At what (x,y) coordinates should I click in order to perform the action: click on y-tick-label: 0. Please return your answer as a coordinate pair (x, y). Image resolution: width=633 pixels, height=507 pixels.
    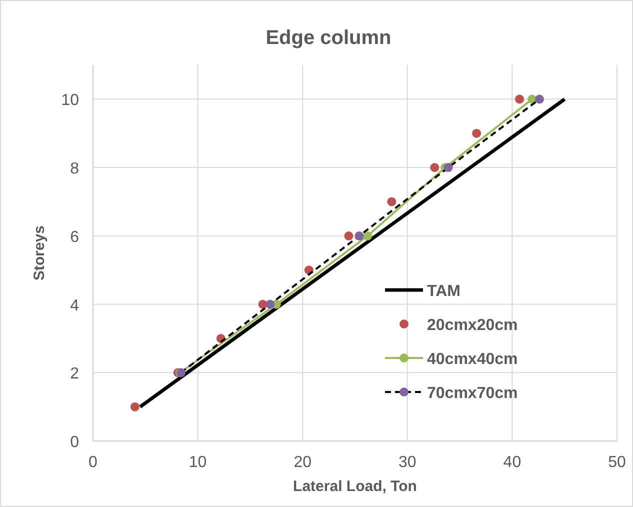
    Looking at the image, I should click on (75, 442).